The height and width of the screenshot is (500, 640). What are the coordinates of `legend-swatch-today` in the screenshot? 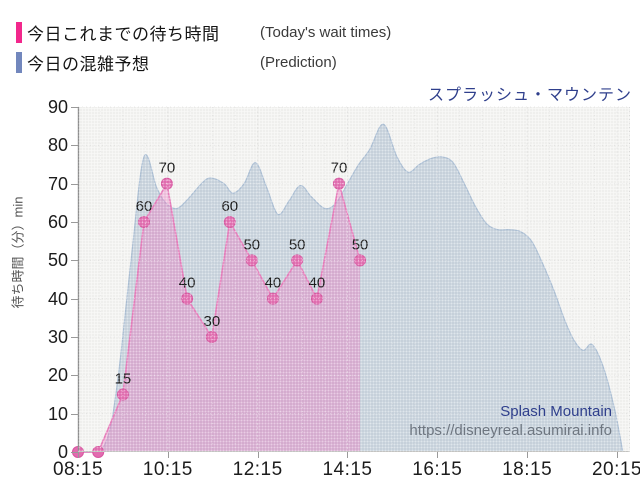 It's located at (19, 32).